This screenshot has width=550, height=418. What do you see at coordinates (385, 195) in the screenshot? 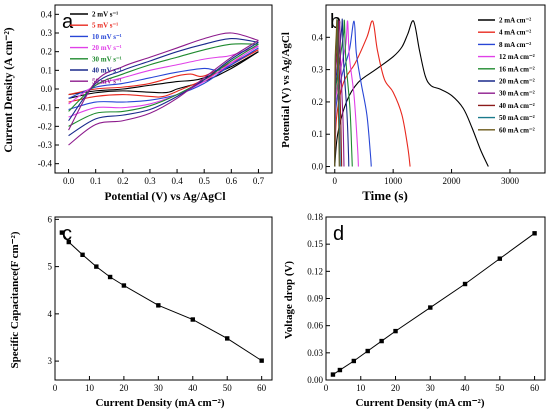
I see `x-axis-title: Time (s)` at bounding box center [385, 195].